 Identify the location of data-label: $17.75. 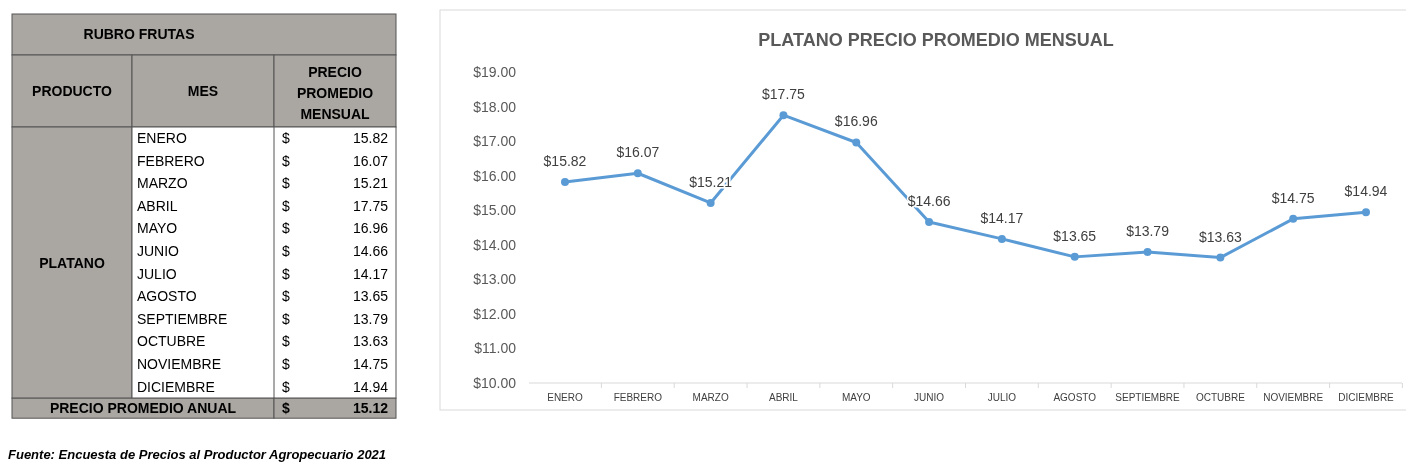
(784, 94).